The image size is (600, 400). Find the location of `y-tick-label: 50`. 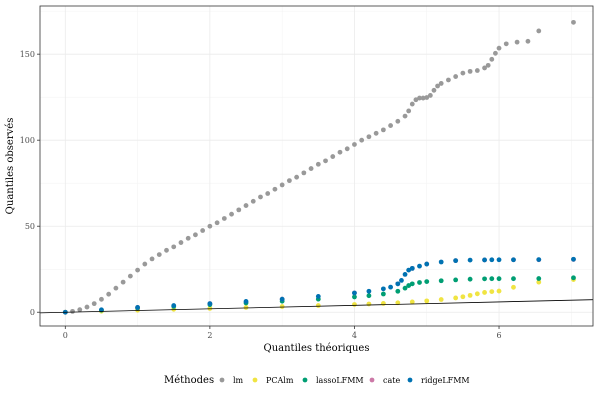

y-tick-label: 50 is located at coordinates (30, 226).